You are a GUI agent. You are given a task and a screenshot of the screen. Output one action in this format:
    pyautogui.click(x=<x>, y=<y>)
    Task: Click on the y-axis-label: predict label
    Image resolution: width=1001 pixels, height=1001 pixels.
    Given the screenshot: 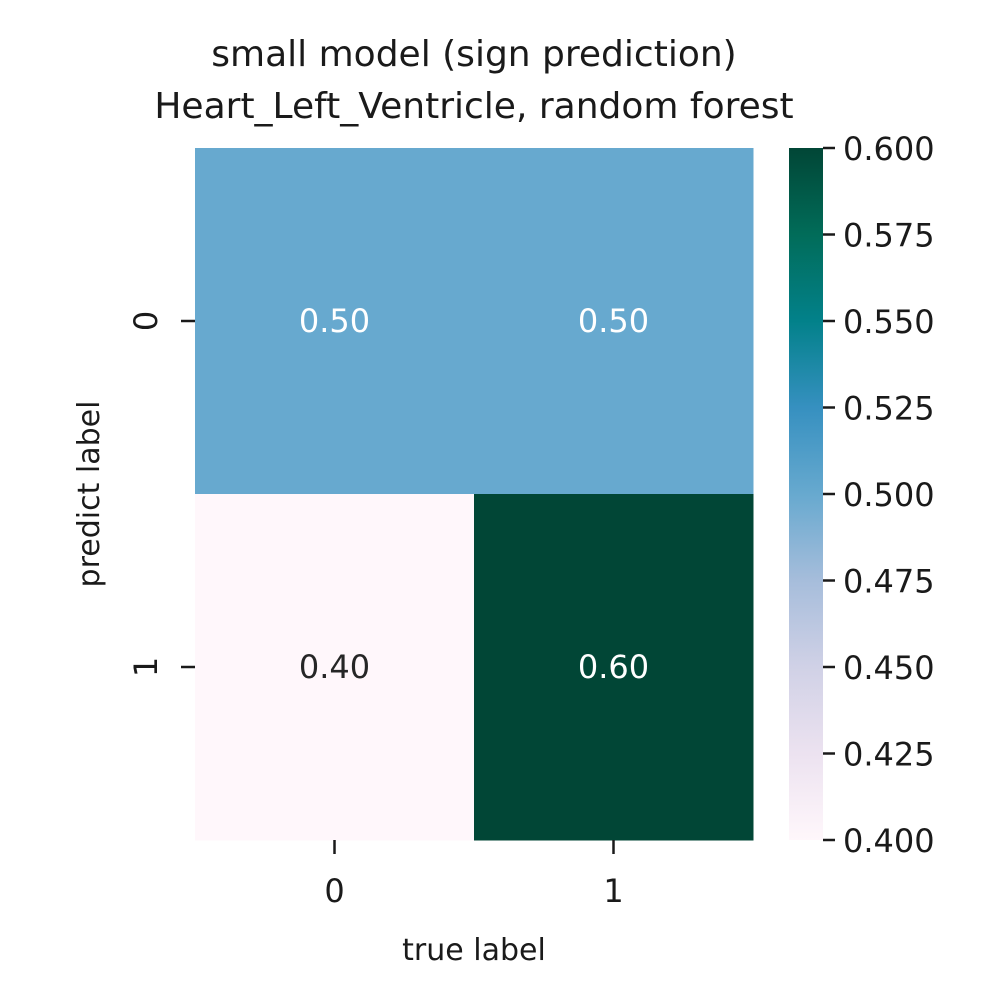 What is the action you would take?
    pyautogui.click(x=89, y=494)
    